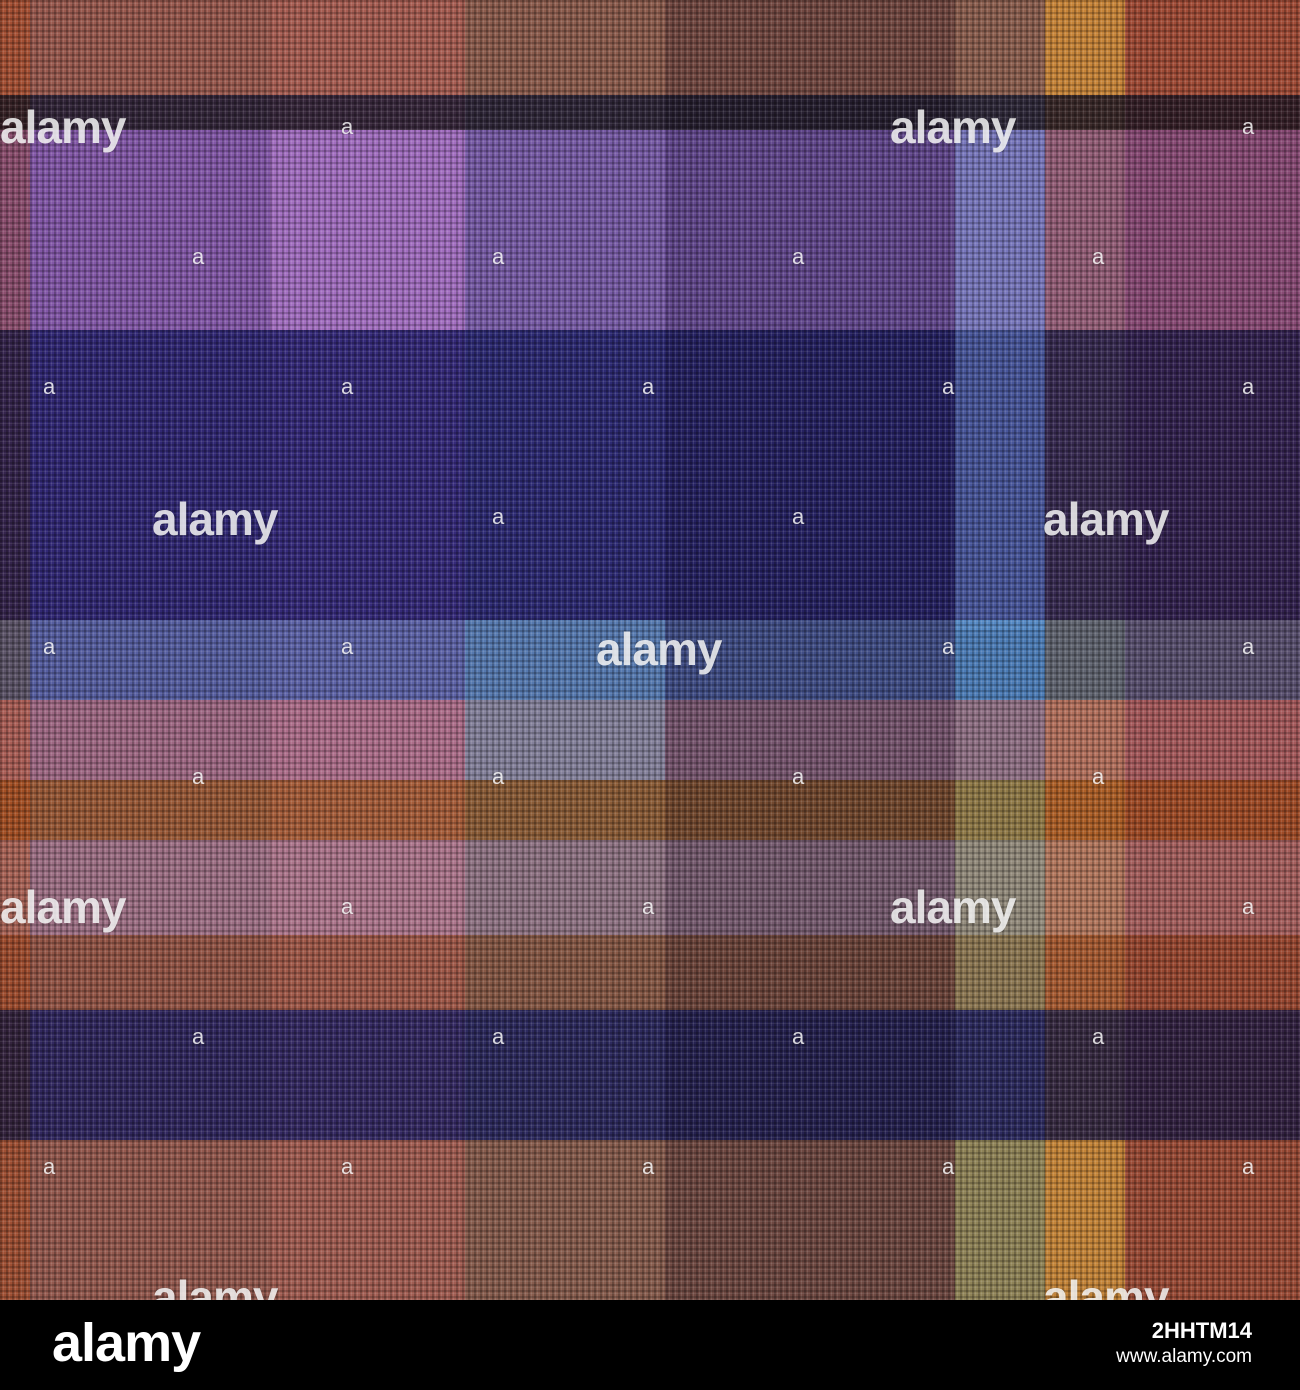  Describe the element at coordinates (126, 1343) in the screenshot. I see `footer-logo: alamy` at that location.